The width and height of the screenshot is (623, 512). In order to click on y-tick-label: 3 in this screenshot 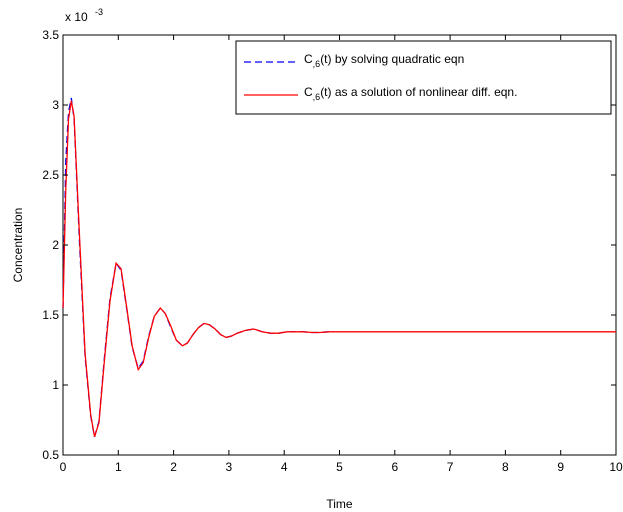, I will do `click(55, 105)`.